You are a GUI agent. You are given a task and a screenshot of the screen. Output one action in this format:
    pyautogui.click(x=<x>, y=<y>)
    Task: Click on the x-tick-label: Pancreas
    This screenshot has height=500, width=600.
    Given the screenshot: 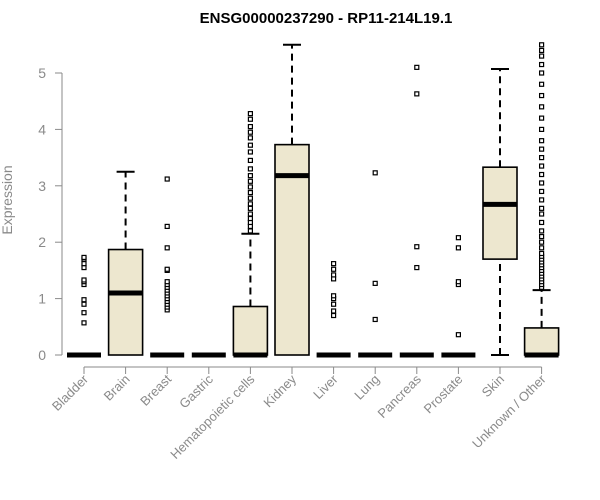 What is the action you would take?
    pyautogui.click(x=399, y=396)
    